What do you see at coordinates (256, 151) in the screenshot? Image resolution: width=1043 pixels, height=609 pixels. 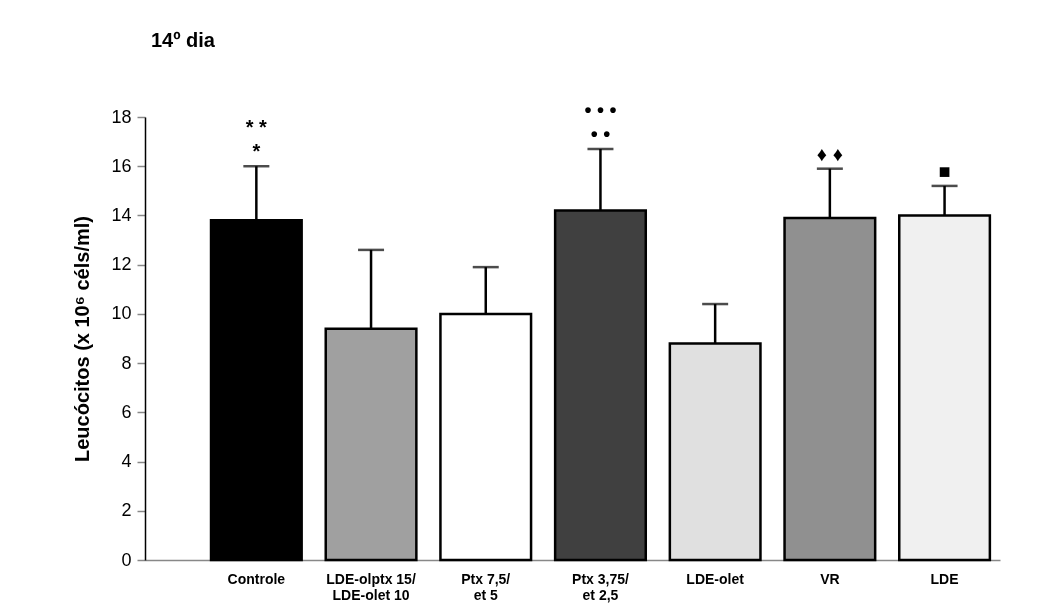 I see `annotation: *` at bounding box center [256, 151].